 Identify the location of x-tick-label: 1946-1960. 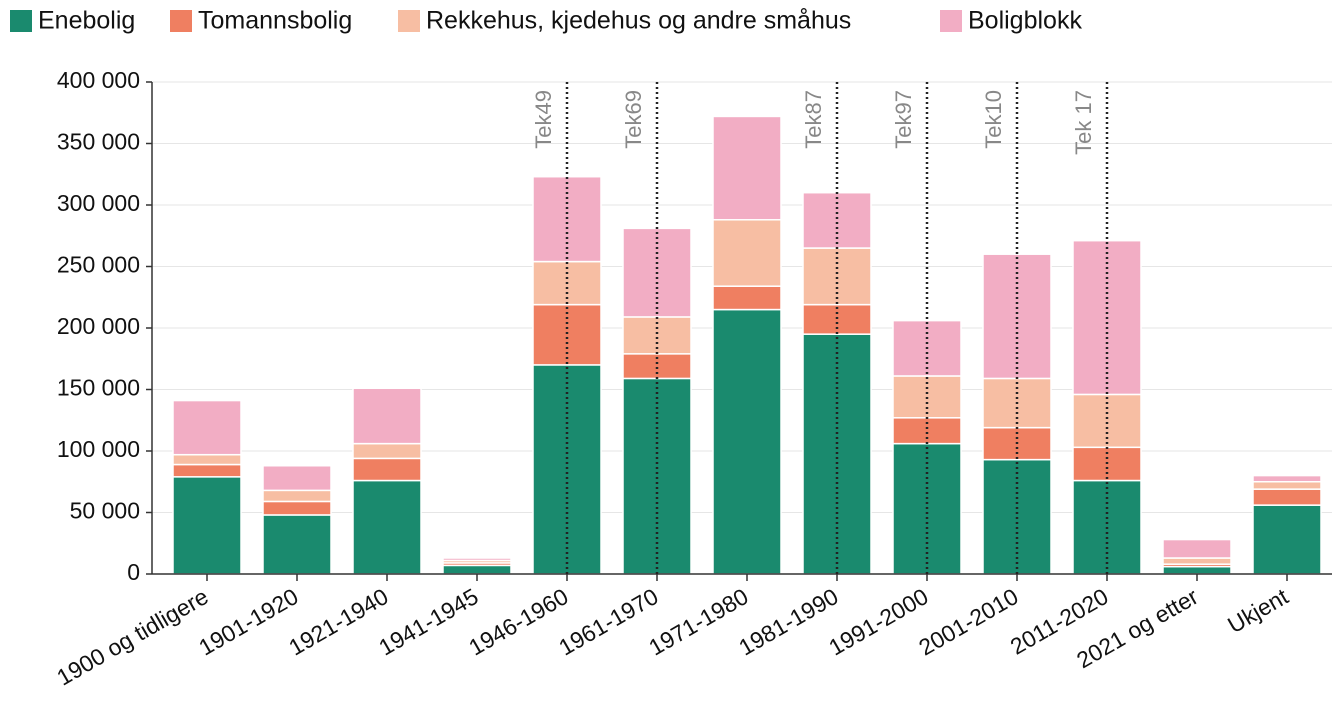
(518, 622).